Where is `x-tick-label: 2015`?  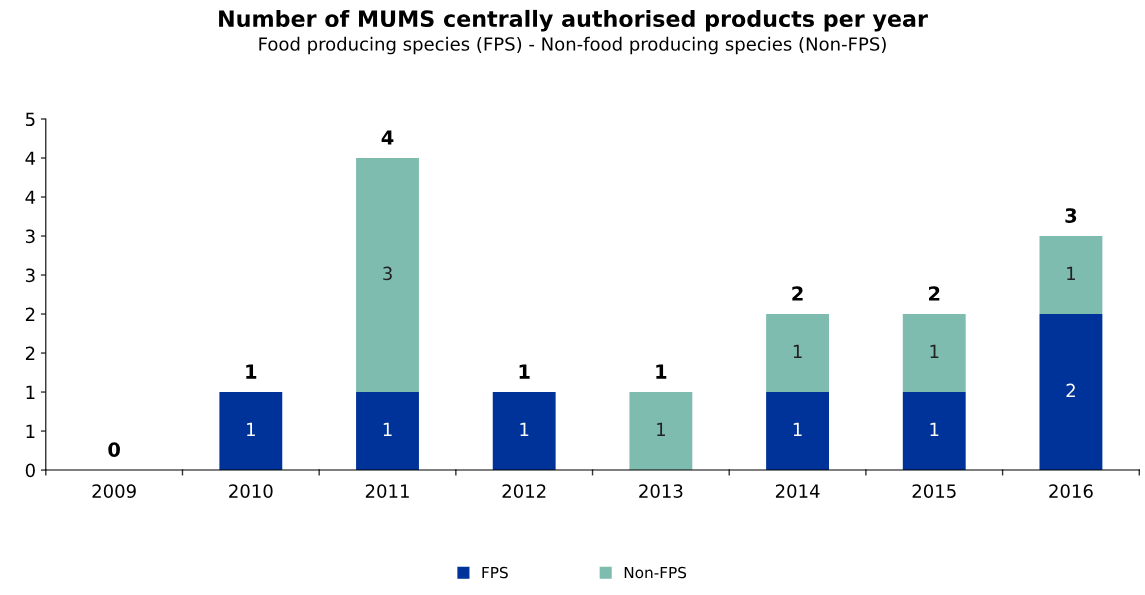 x-tick-label: 2015 is located at coordinates (934, 491).